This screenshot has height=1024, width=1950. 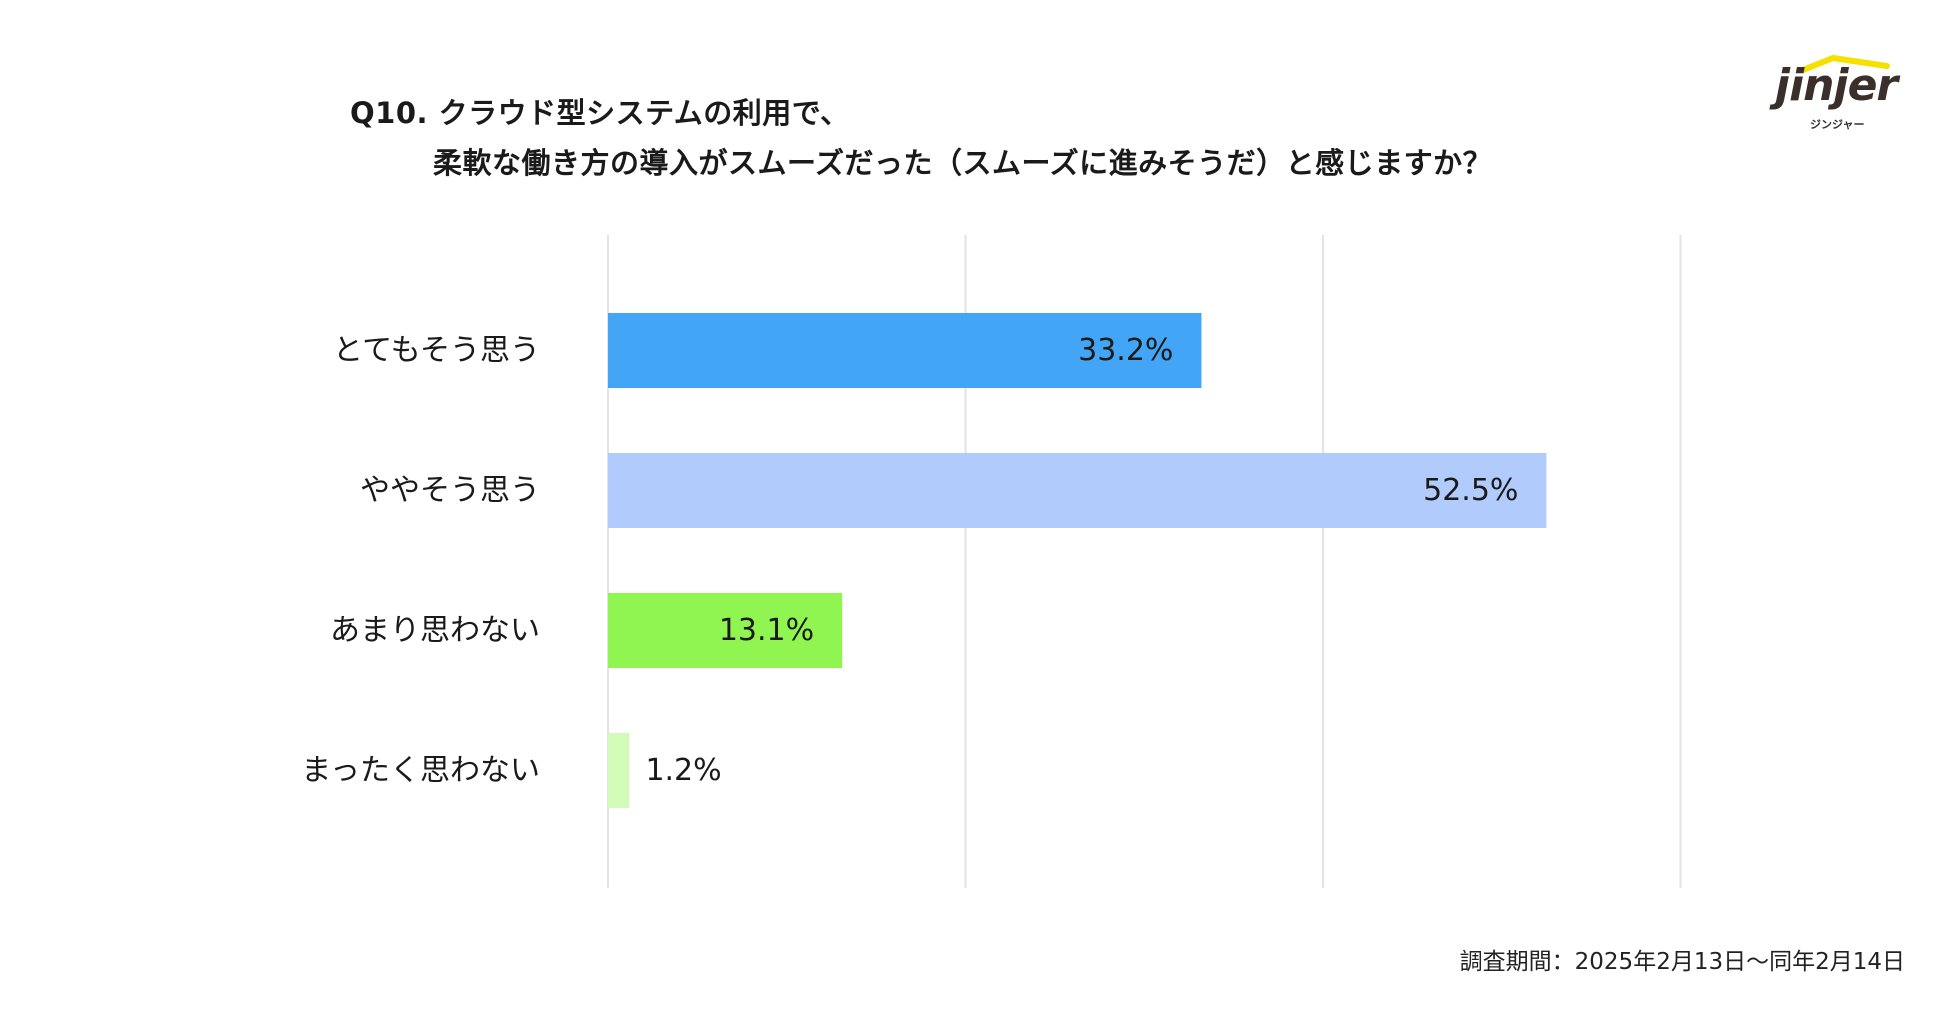 What do you see at coordinates (766, 630) in the screenshot?
I see `value-label-2: 13.1%` at bounding box center [766, 630].